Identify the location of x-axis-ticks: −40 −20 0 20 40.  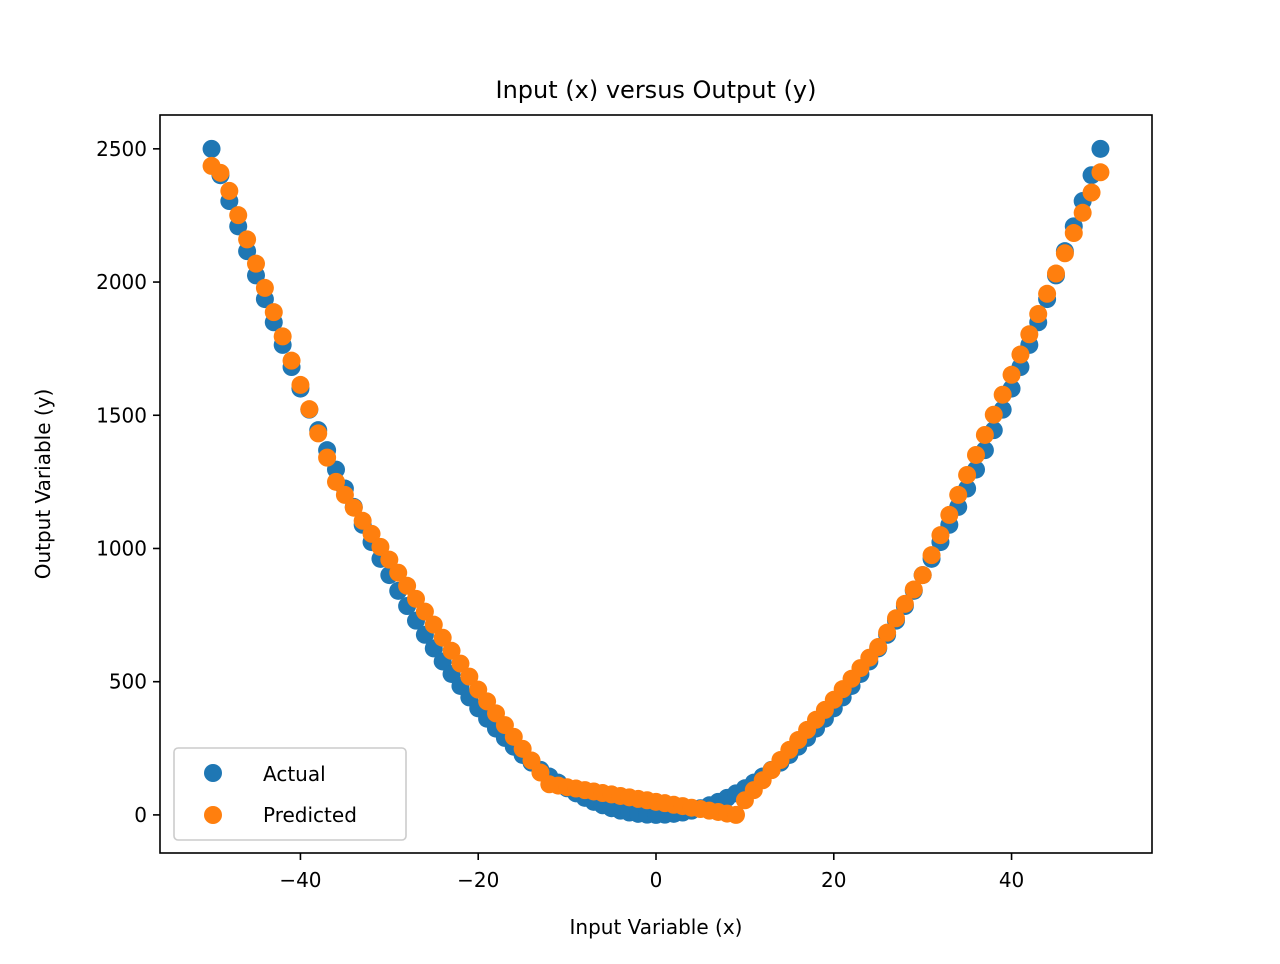
(651, 872).